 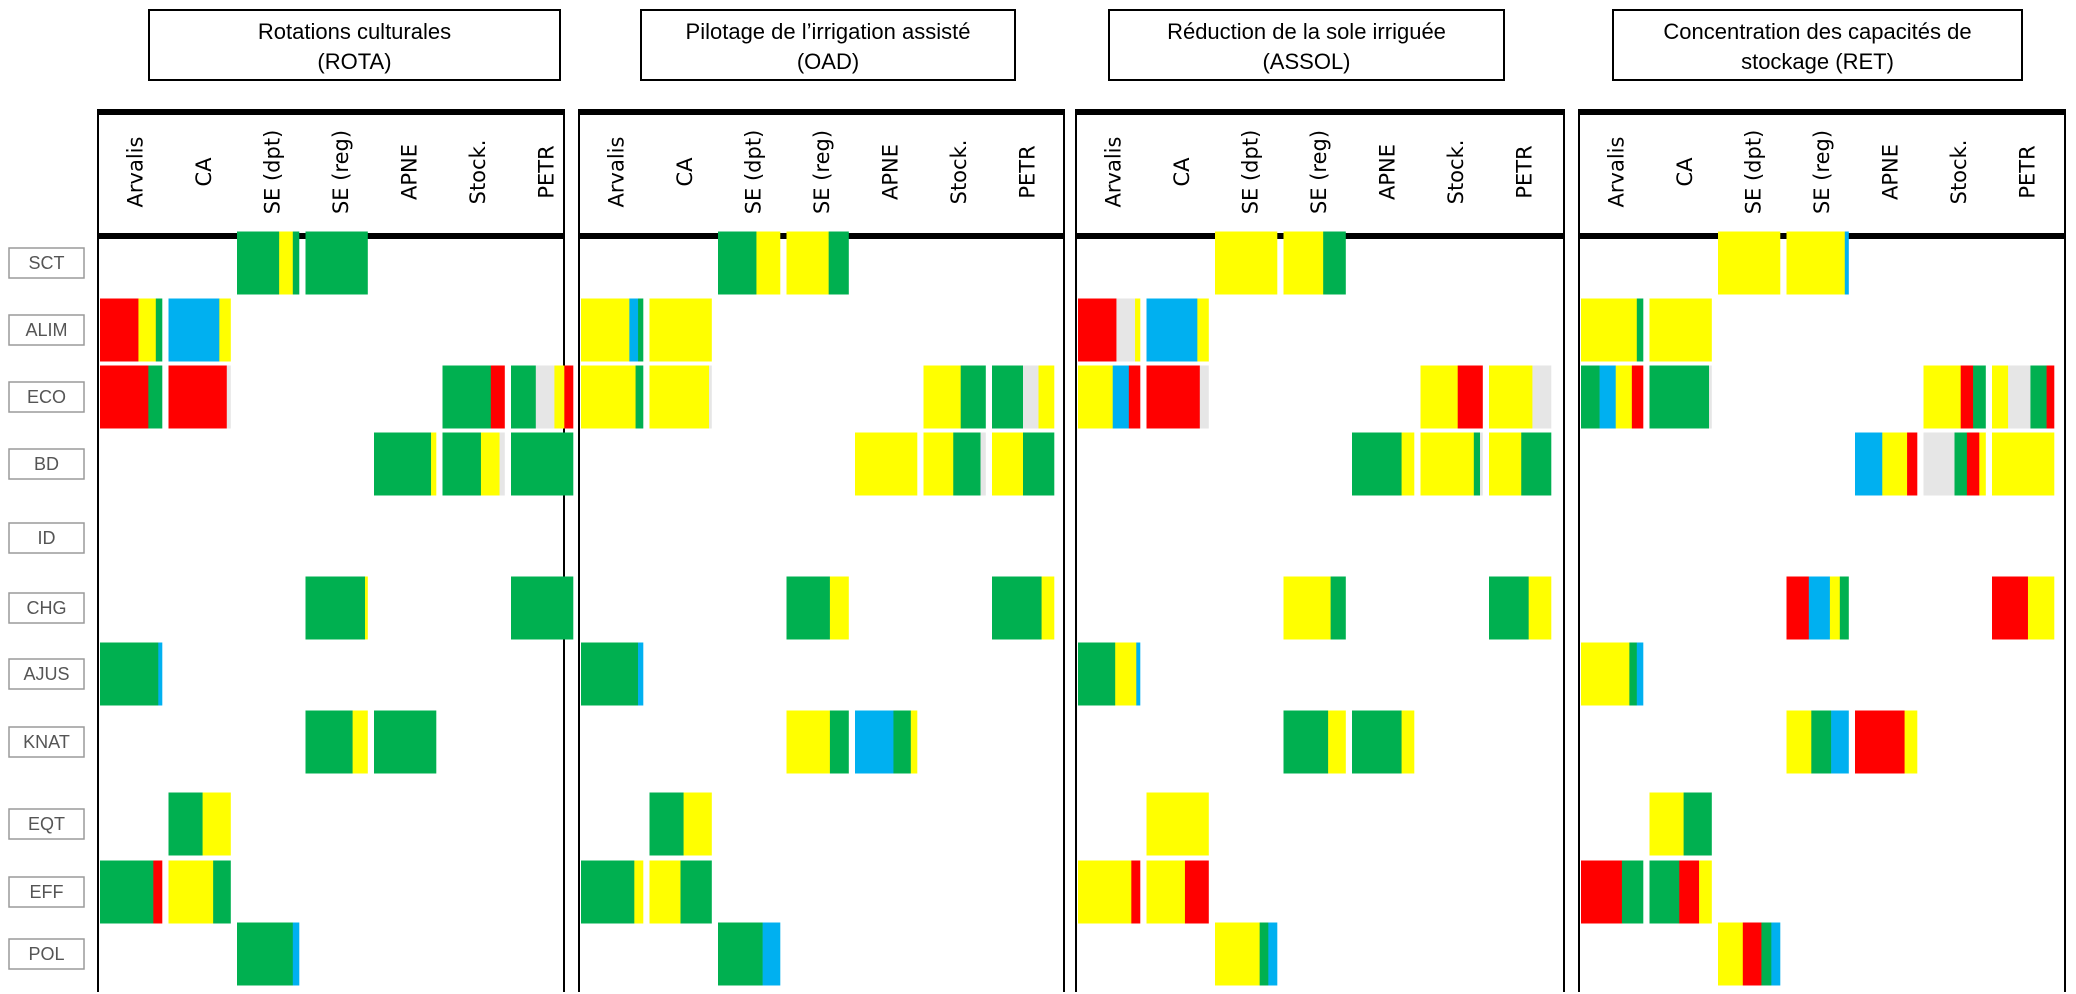 What do you see at coordinates (685, 172) in the screenshot?
I see `column-header: CA` at bounding box center [685, 172].